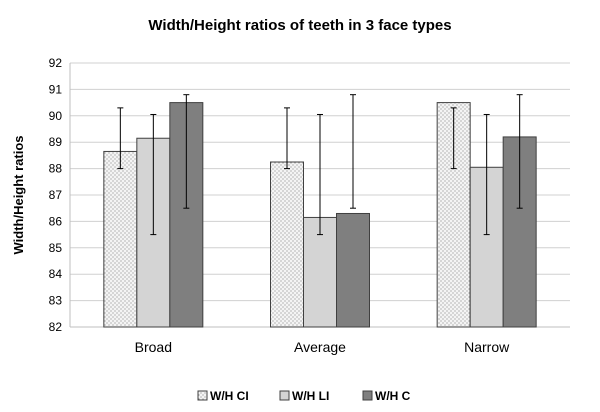 This screenshot has height=412, width=600. What do you see at coordinates (56, 142) in the screenshot?
I see `y-tick-label: 89` at bounding box center [56, 142].